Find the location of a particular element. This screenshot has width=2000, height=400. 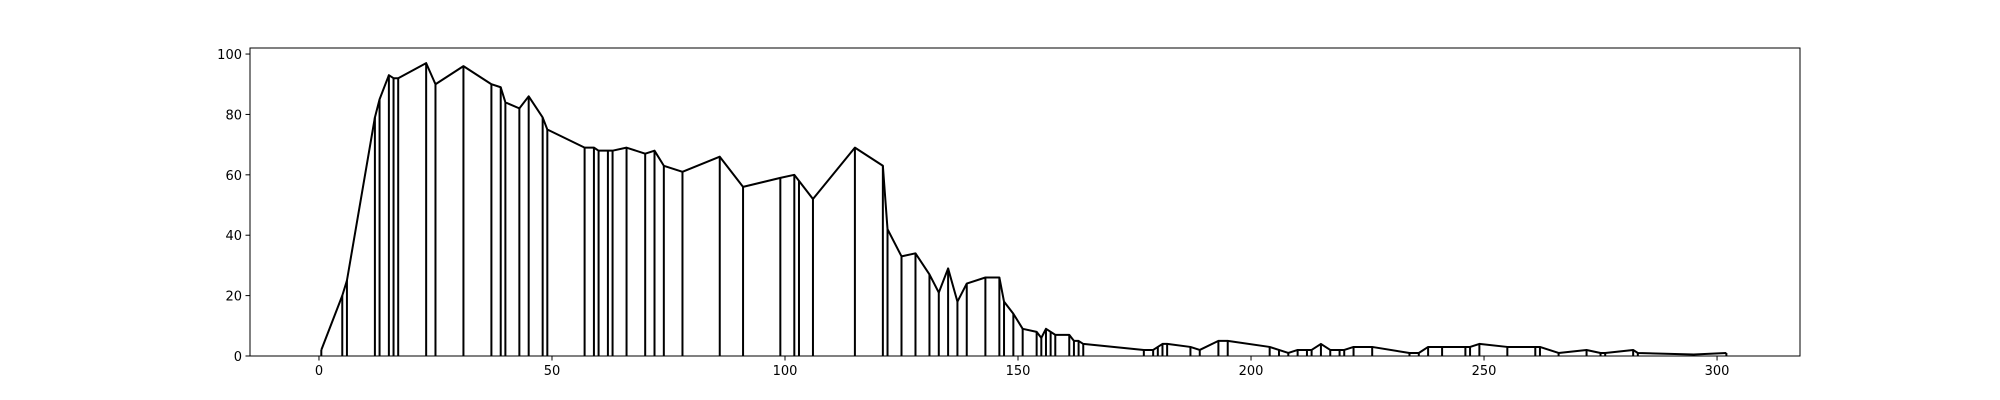

x-tick-label: 150 is located at coordinates (1018, 371).